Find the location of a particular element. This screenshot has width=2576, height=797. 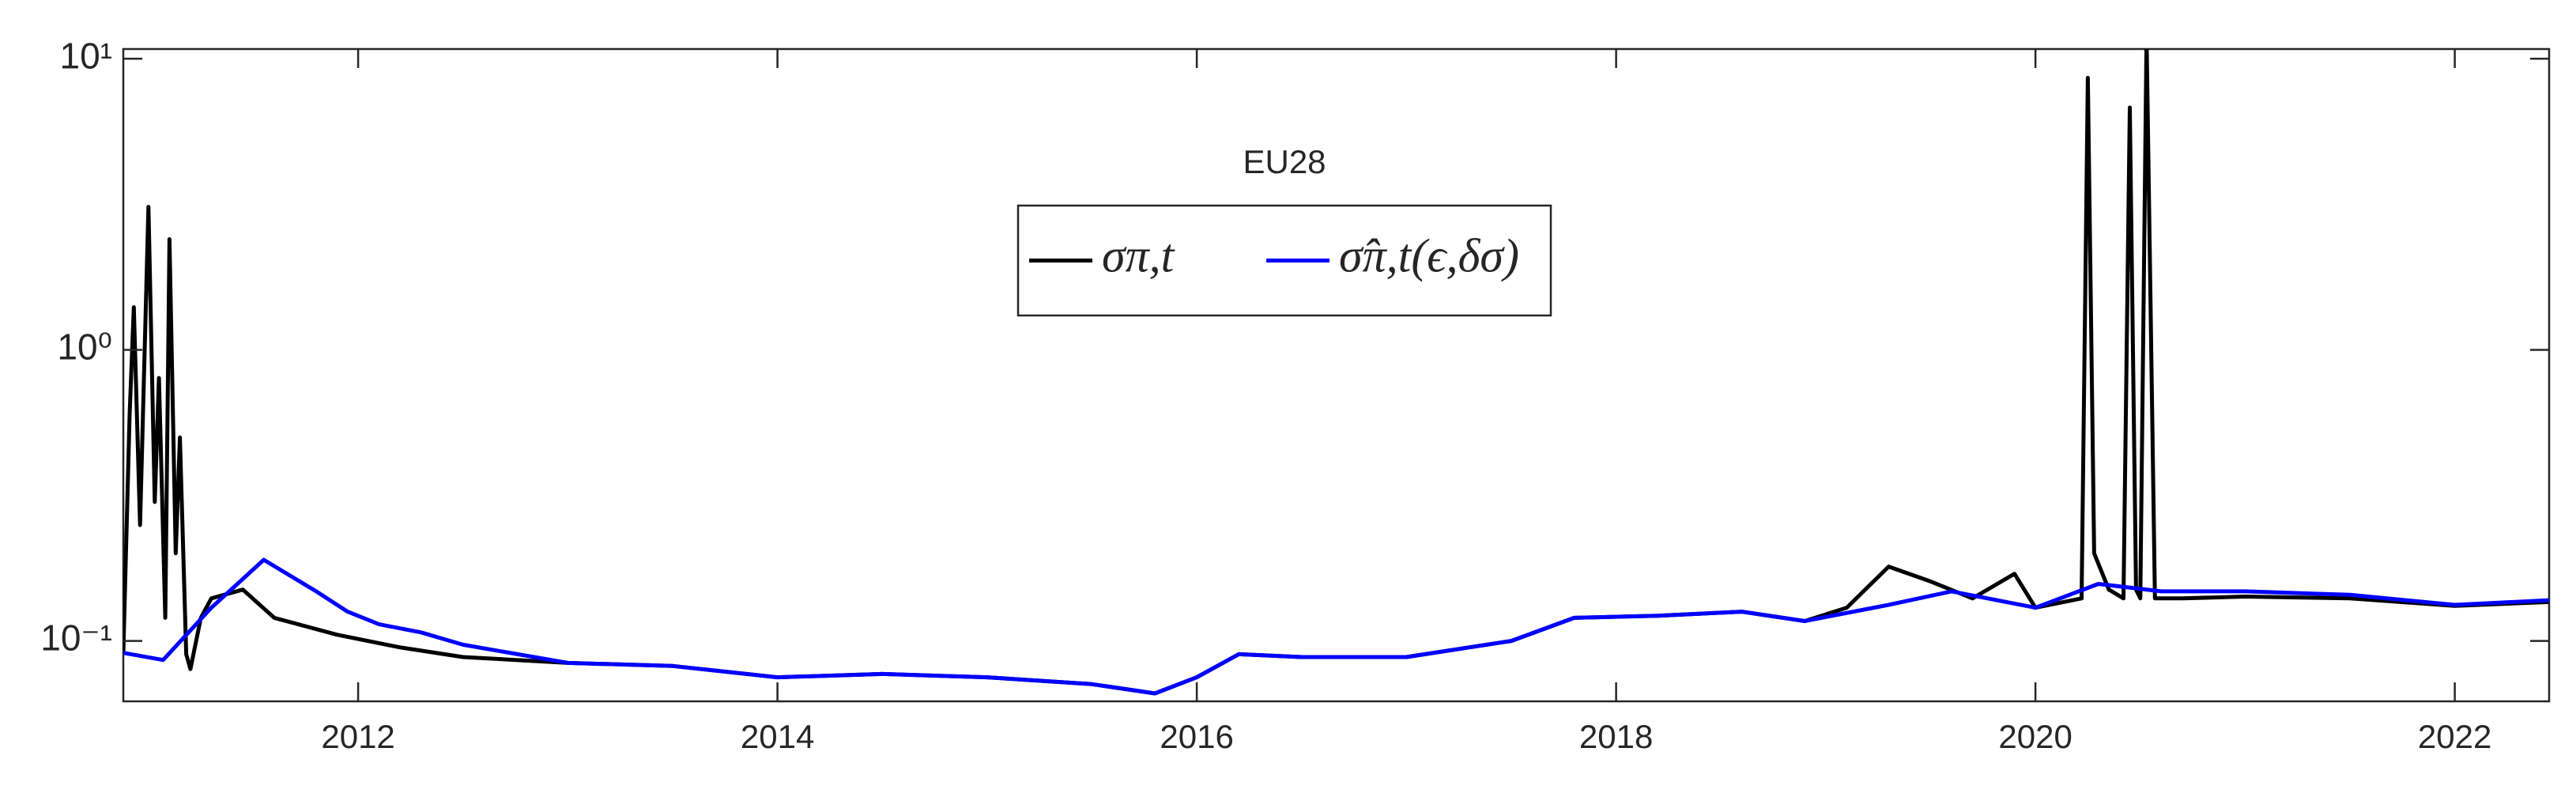

y-tick-label: 10¹ is located at coordinates (86, 55).